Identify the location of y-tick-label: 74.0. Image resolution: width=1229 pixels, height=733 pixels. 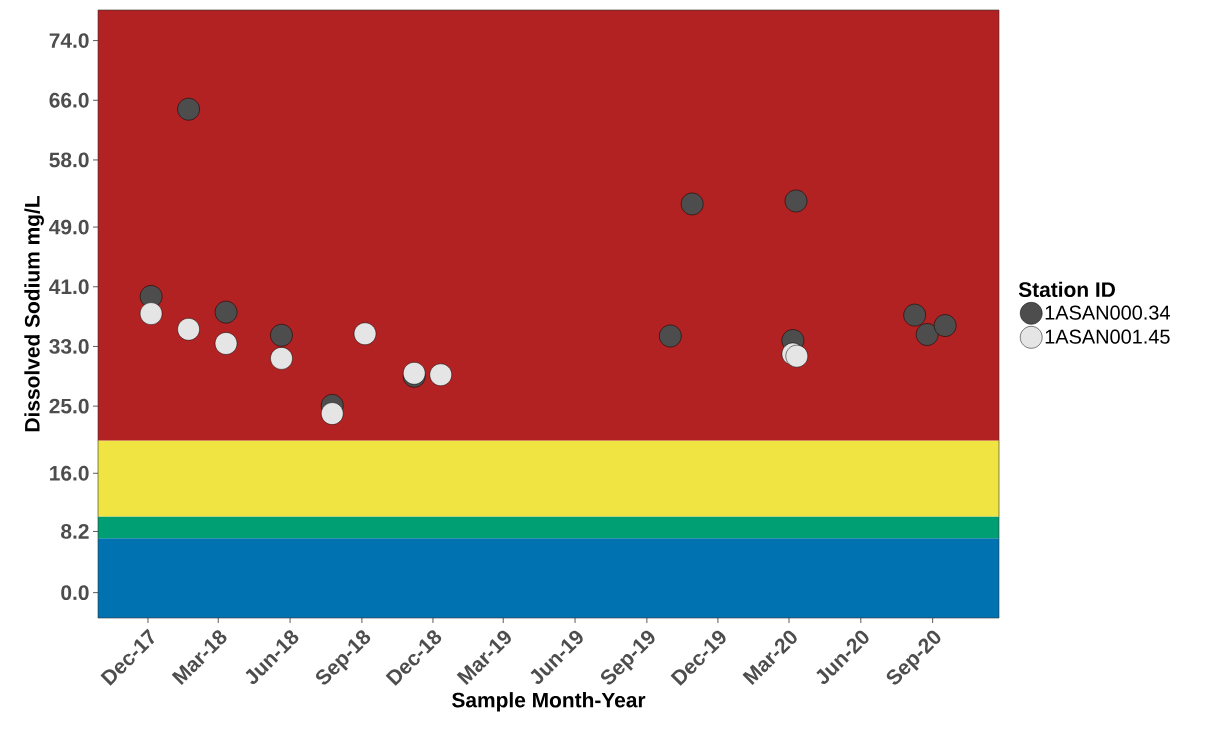
(69, 40).